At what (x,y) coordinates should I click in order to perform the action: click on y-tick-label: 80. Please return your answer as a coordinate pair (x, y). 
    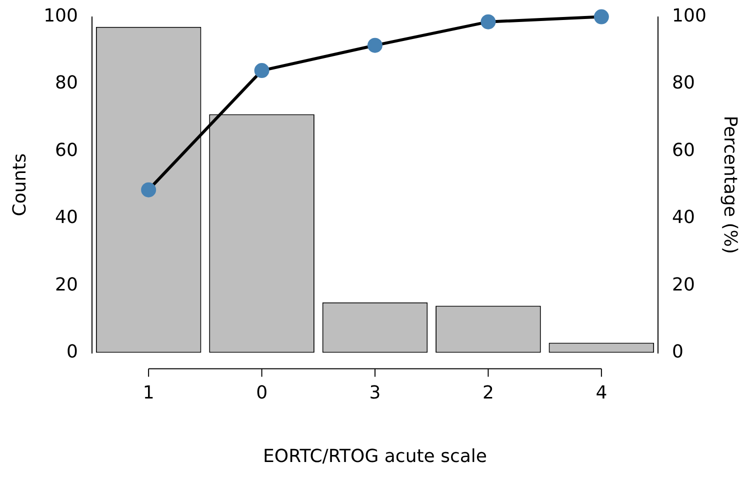
    Looking at the image, I should click on (66, 83).